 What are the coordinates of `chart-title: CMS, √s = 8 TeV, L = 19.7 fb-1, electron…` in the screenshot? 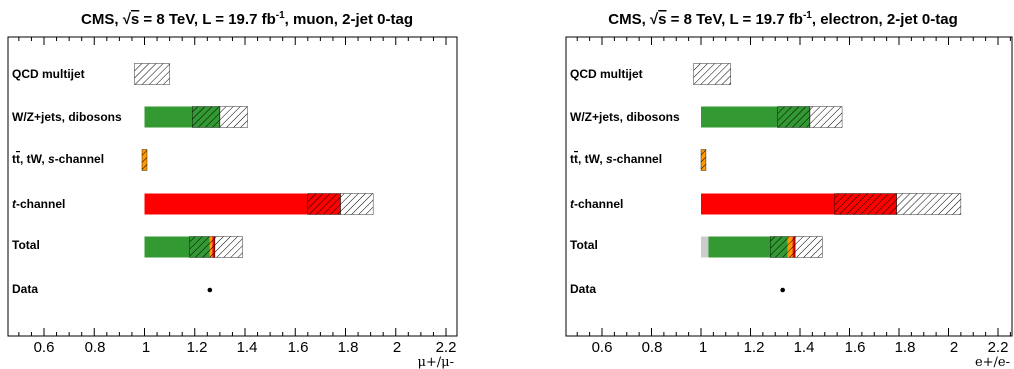 It's located at (783, 19).